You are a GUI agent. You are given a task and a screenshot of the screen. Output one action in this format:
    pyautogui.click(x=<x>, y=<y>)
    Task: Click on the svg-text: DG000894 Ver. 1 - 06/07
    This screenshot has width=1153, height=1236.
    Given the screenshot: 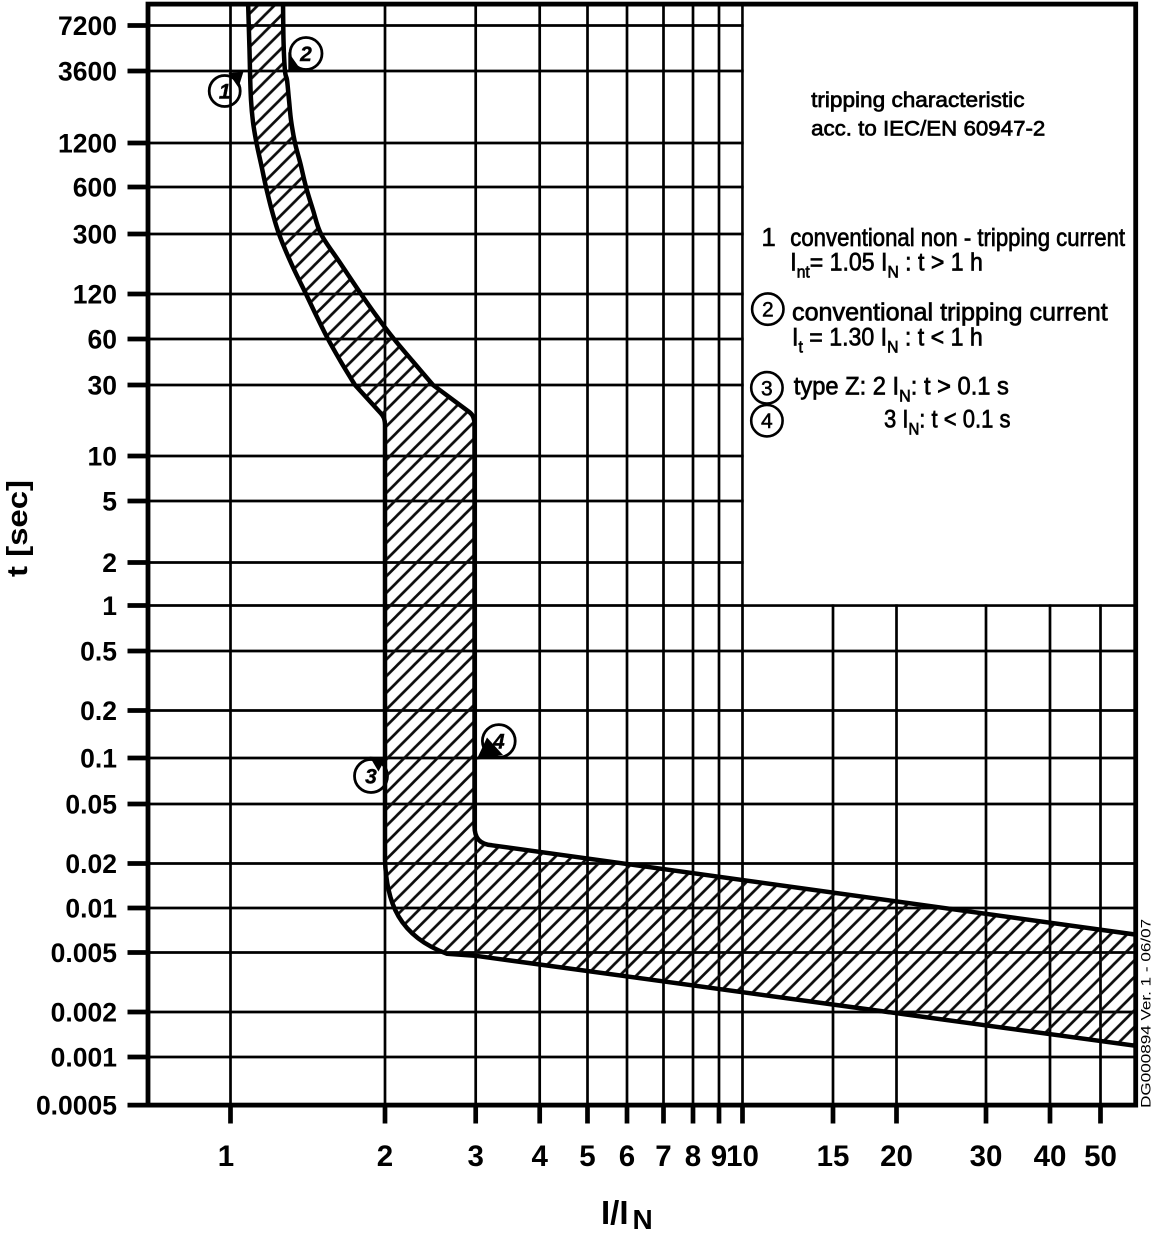 What is the action you would take?
    pyautogui.click(x=1146, y=1013)
    